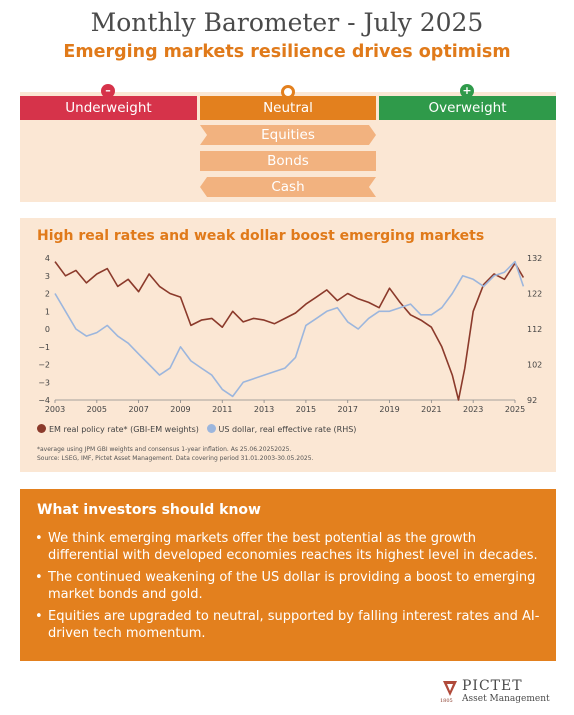 This screenshot has height=715, width=574. Describe the element at coordinates (44, 400) in the screenshot. I see `y-left-tick-label: −4` at that location.